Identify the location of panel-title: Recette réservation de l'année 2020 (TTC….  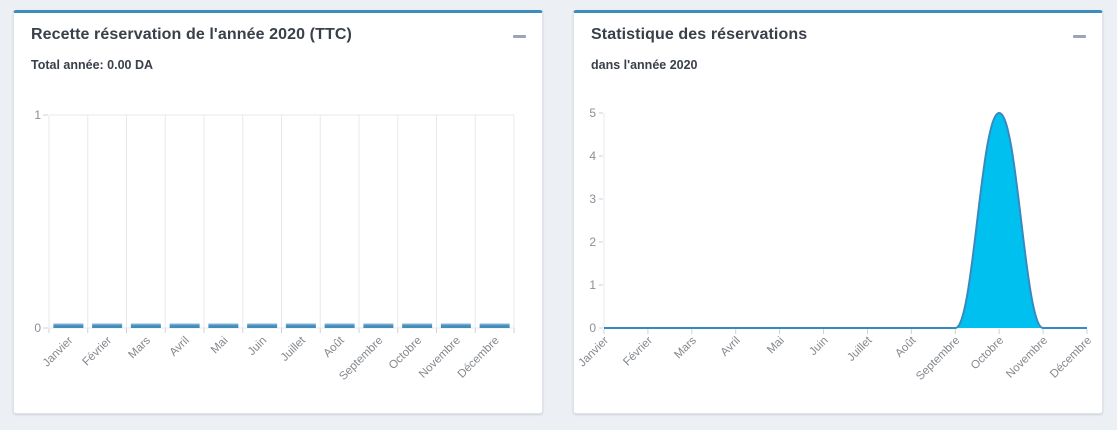
(191, 34).